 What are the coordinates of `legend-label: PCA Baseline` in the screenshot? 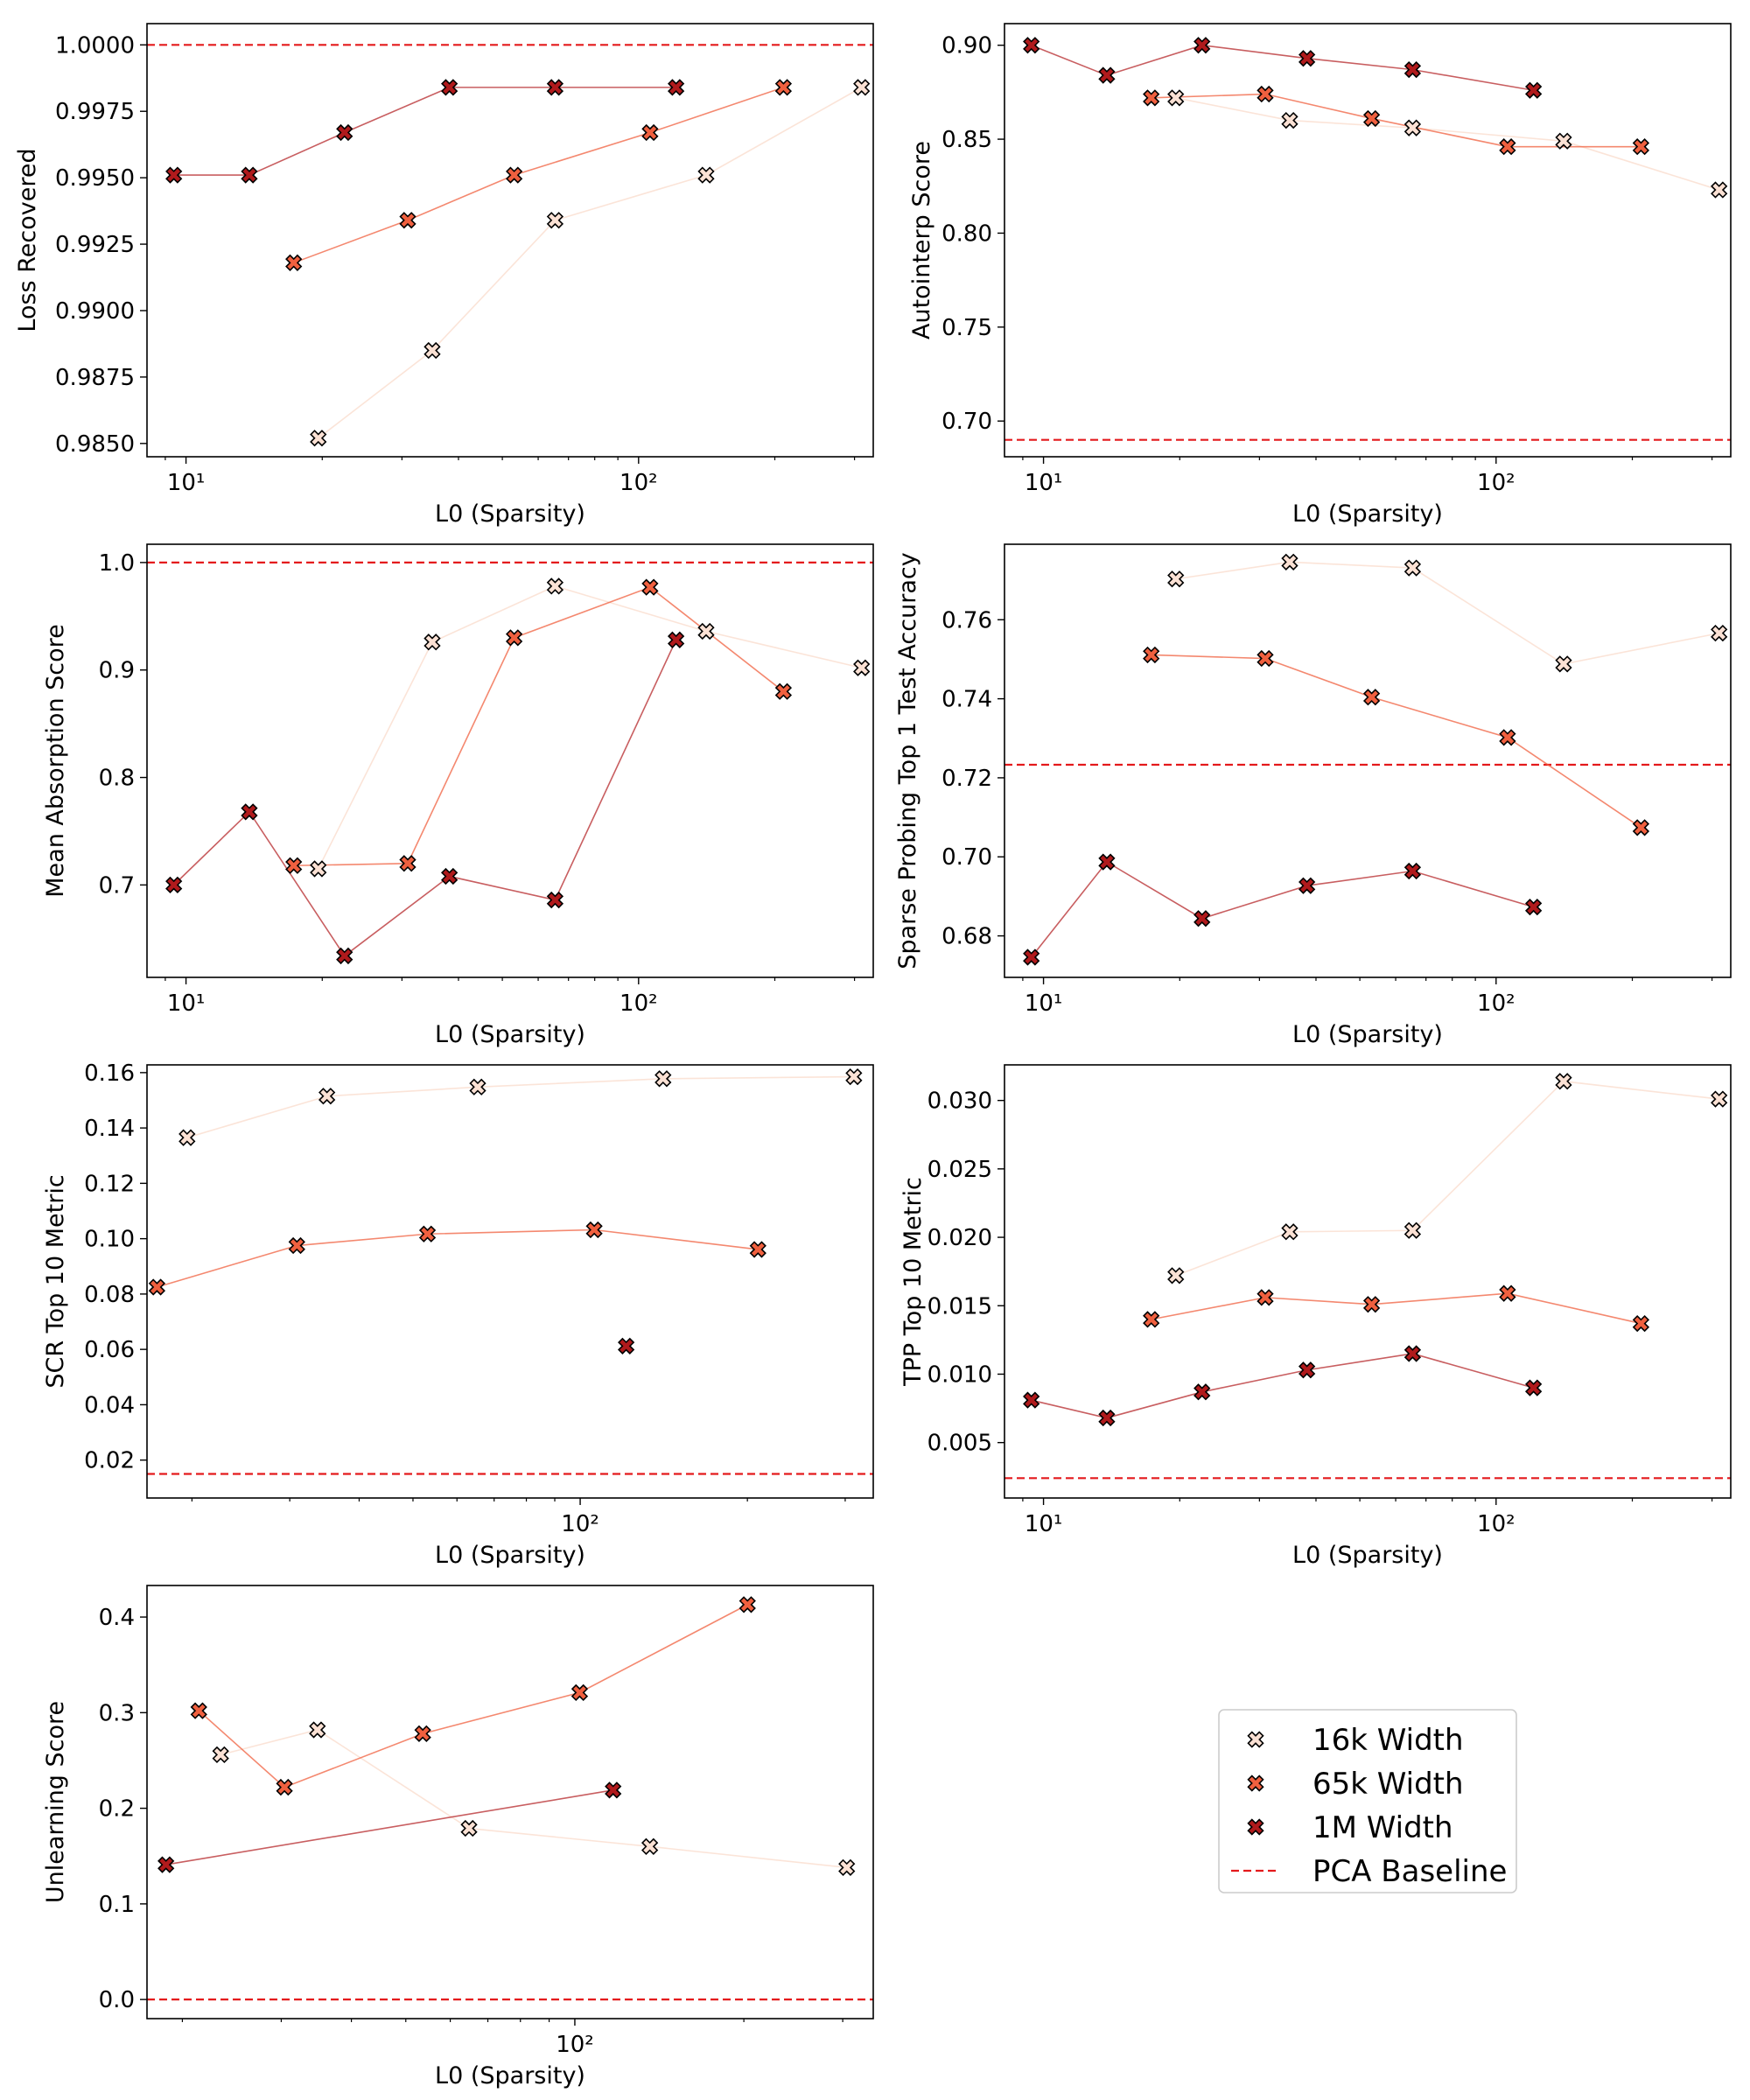 It's located at (1409, 1871).